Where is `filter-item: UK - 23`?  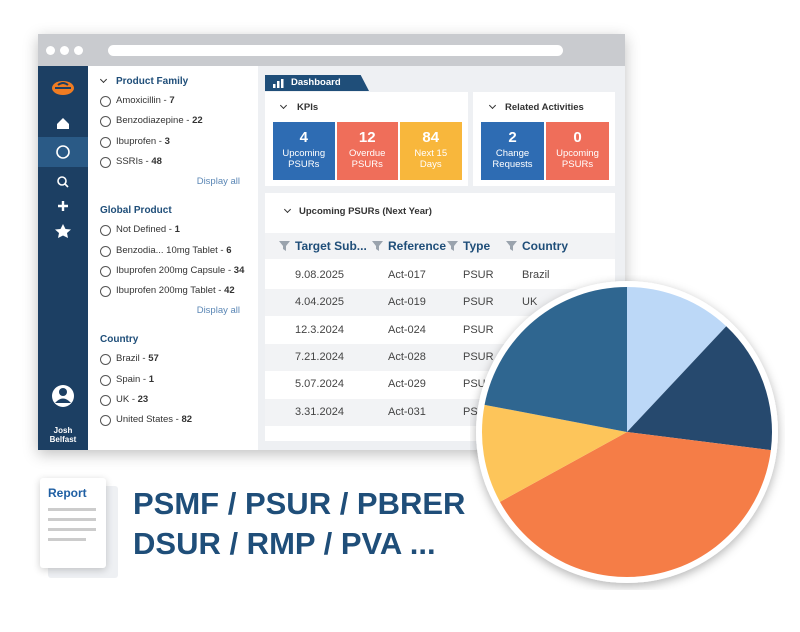
filter-item: UK - 23 is located at coordinates (132, 399).